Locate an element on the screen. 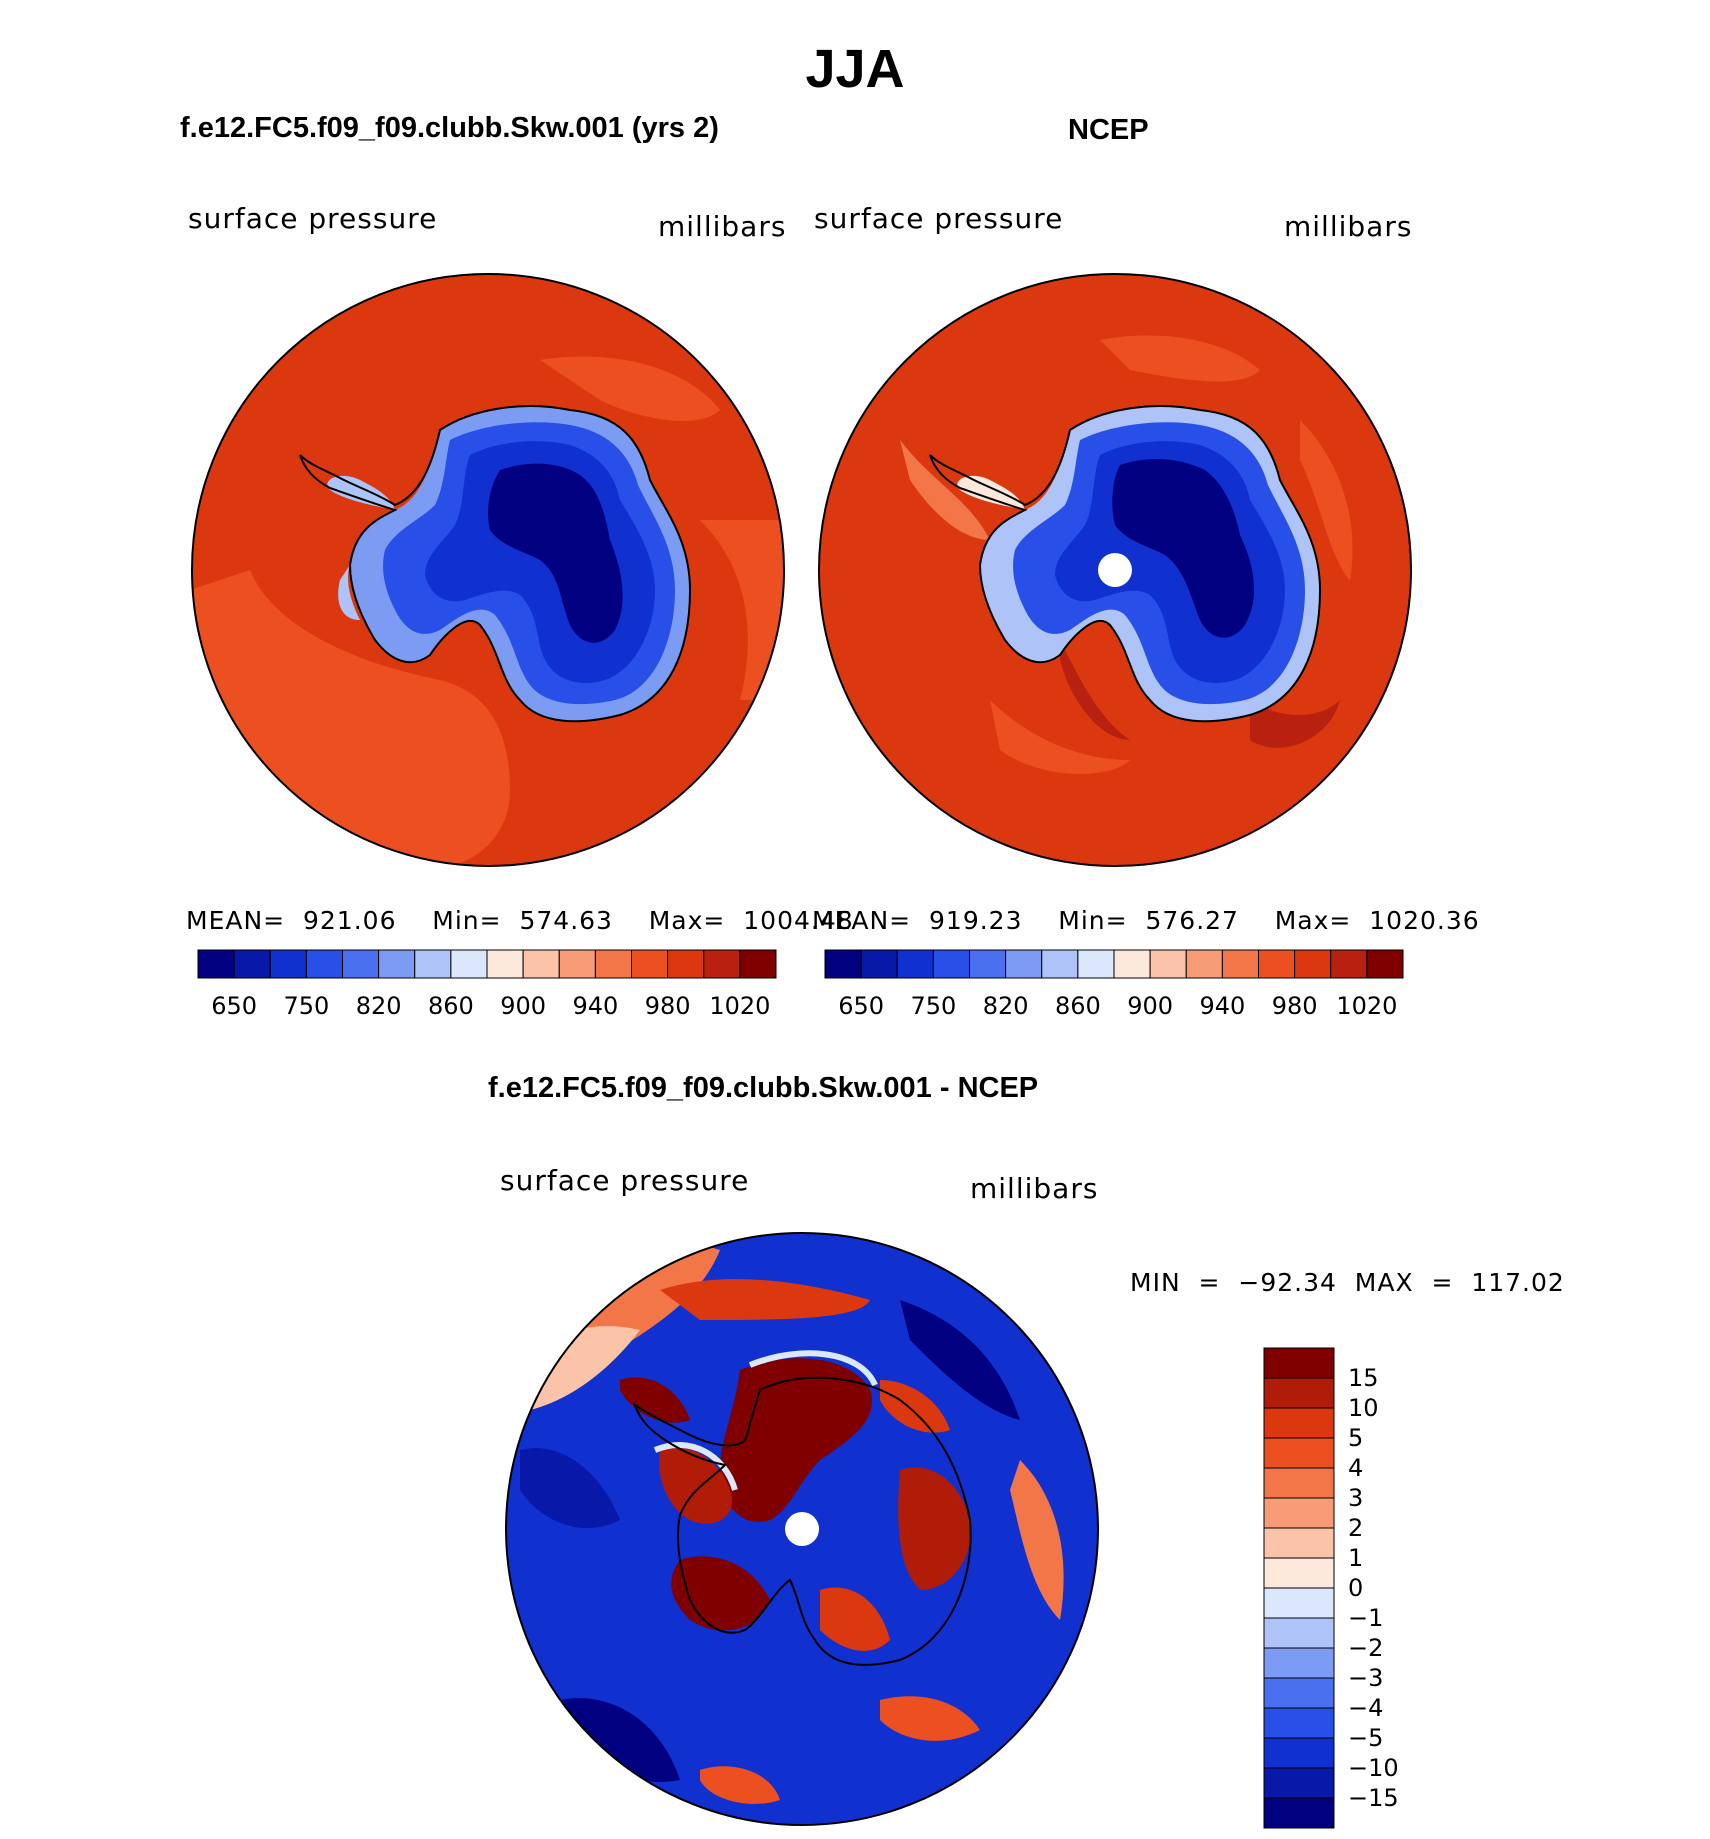  figure-title: JJA is located at coordinates (855, 69).